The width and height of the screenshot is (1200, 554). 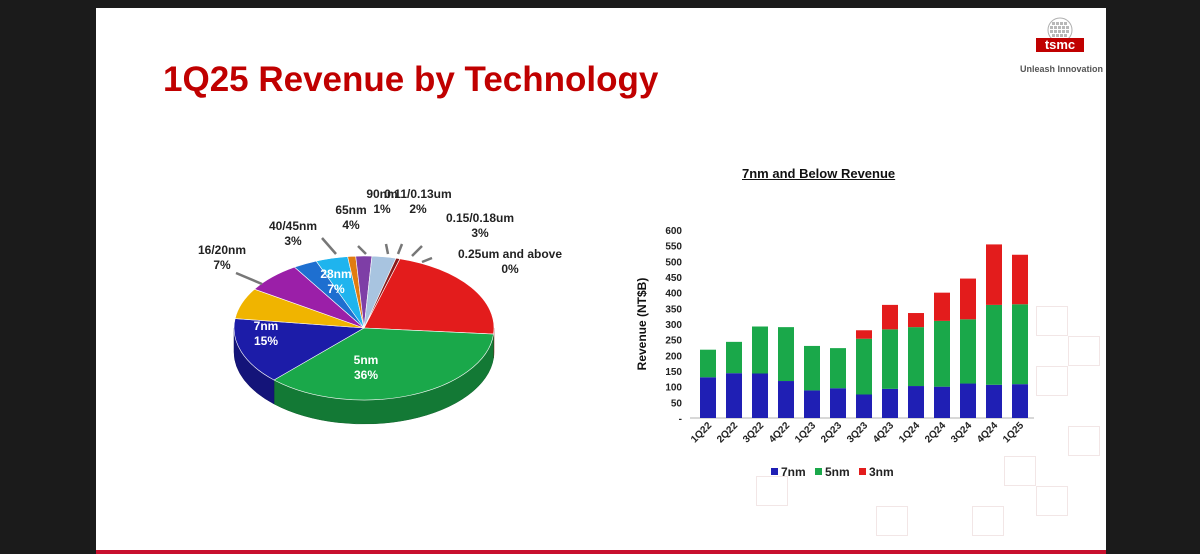 What do you see at coordinates (831, 432) in the screenshot?
I see `bar-xtick-2Q23: 2Q23` at bounding box center [831, 432].